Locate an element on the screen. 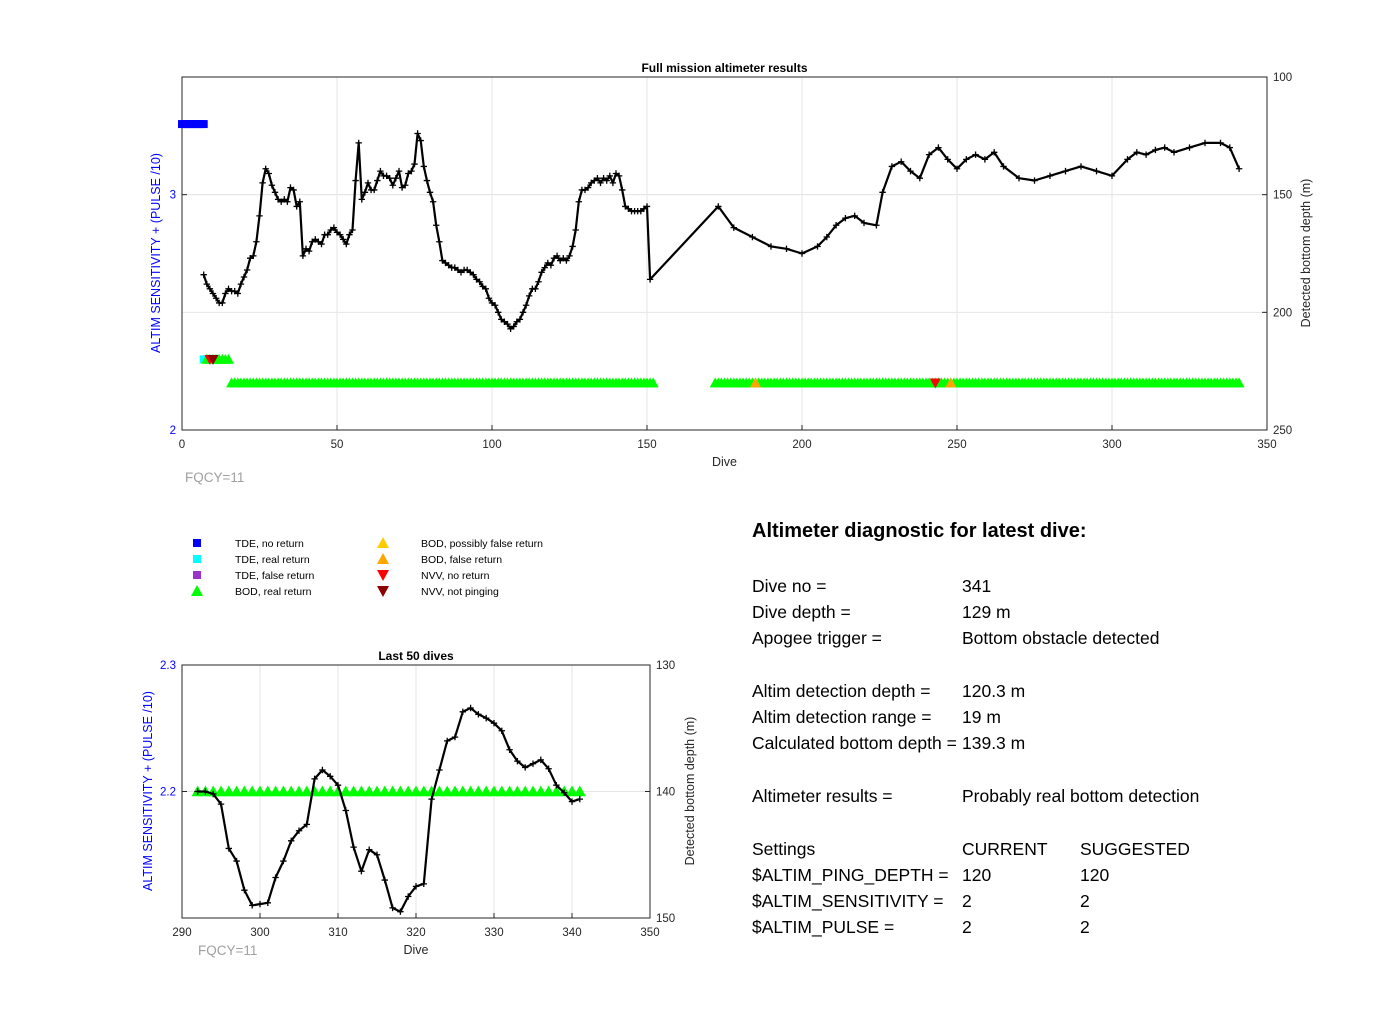 This screenshot has height=1032, width=1400. chart2-ytick-label: 2.3 is located at coordinates (168, 666).